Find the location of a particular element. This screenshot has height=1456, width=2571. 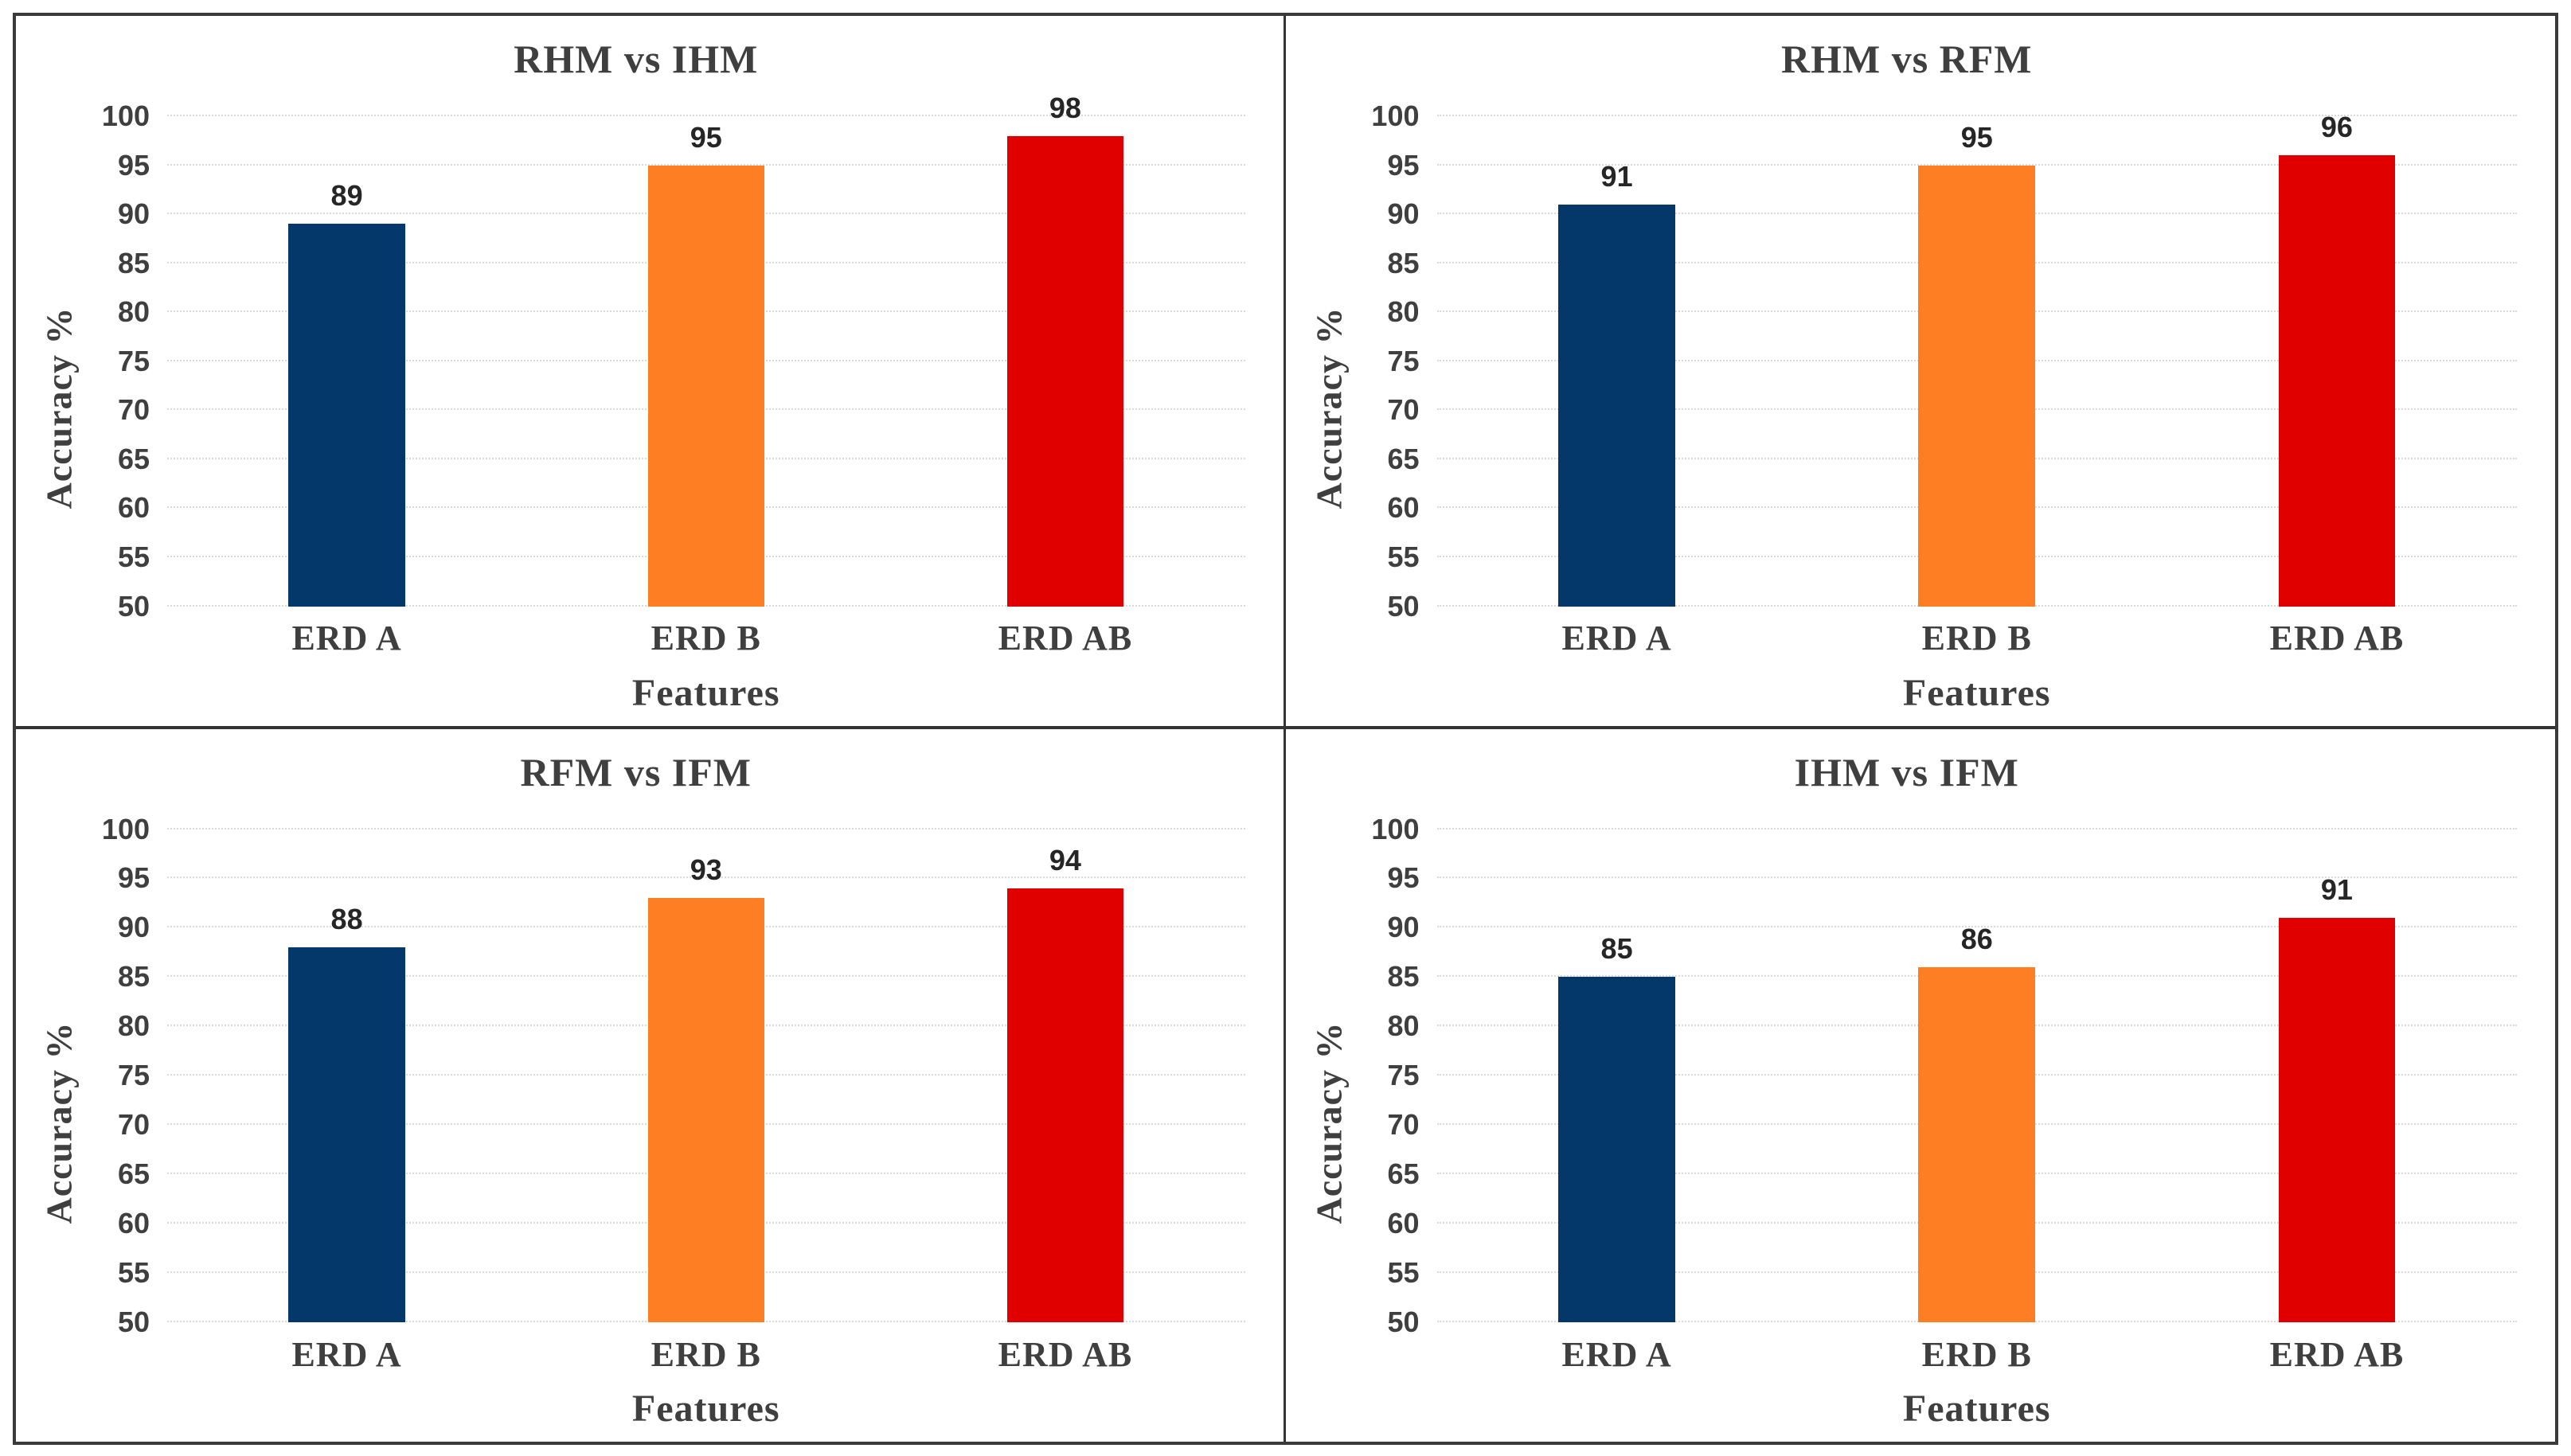

plot-area: 88 93 94 is located at coordinates (706, 1074).